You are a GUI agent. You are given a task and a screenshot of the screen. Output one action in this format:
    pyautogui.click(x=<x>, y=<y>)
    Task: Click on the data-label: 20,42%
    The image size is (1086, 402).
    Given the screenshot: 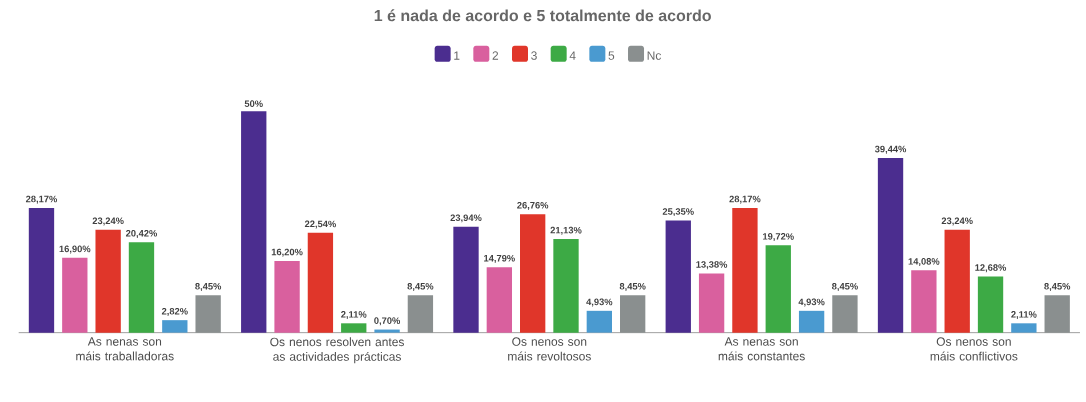 What is the action you would take?
    pyautogui.click(x=141, y=234)
    